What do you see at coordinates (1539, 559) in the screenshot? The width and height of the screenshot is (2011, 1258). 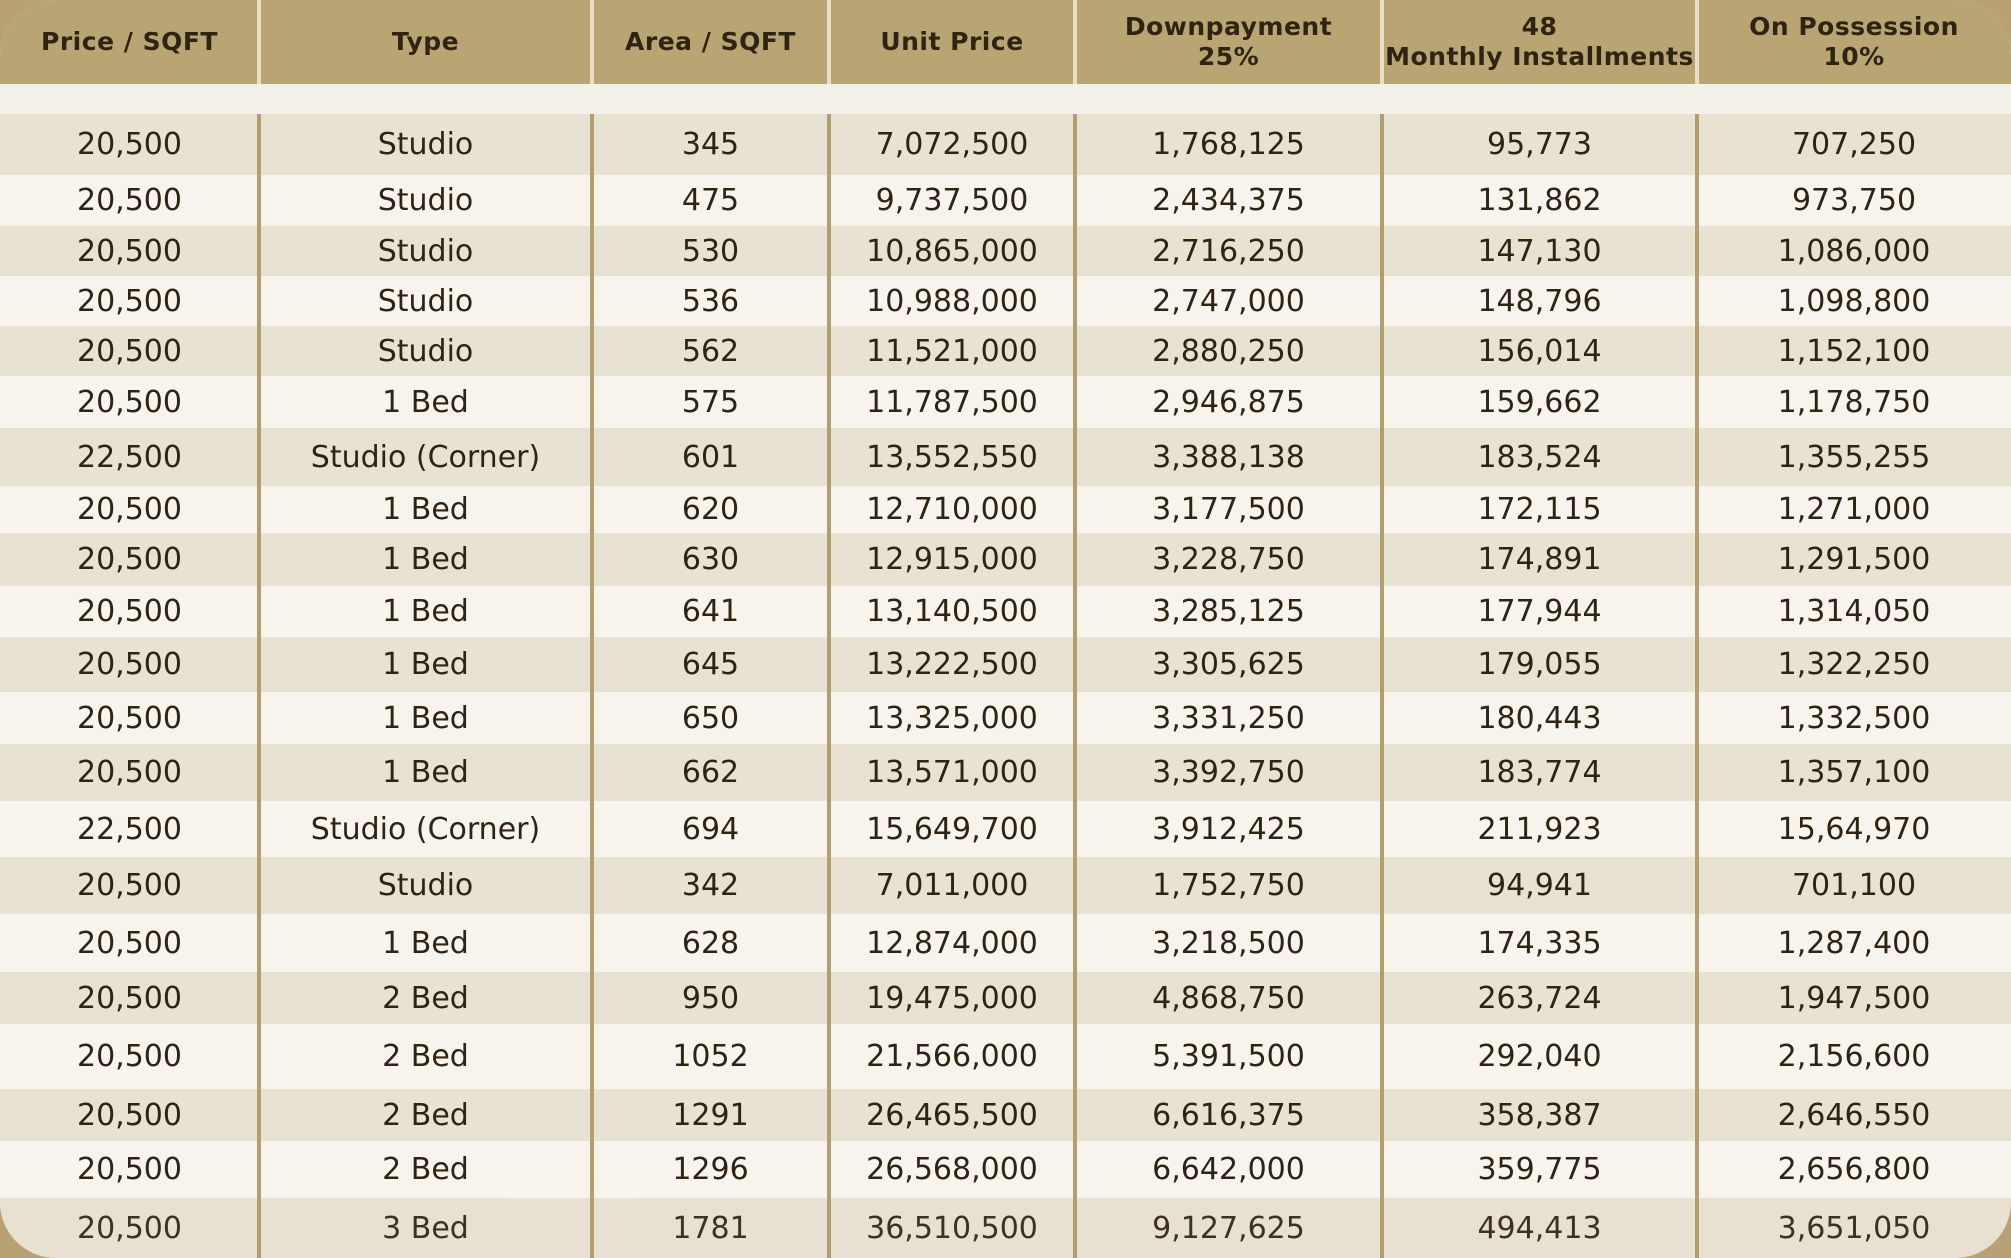 I see `table-cell: 174,891` at bounding box center [1539, 559].